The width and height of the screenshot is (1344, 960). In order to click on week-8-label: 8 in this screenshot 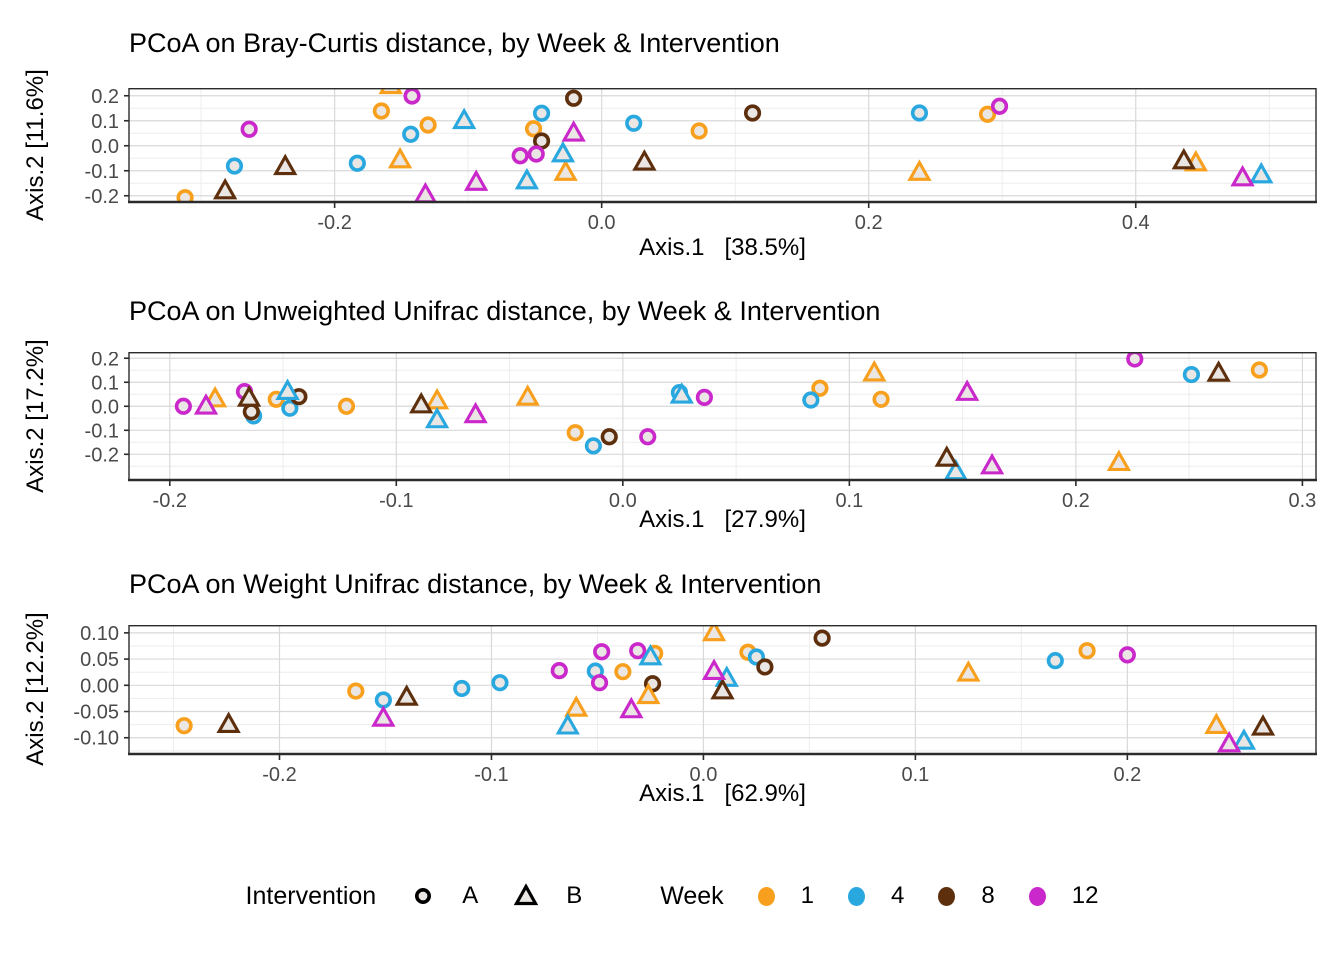, I will do `click(988, 895)`.